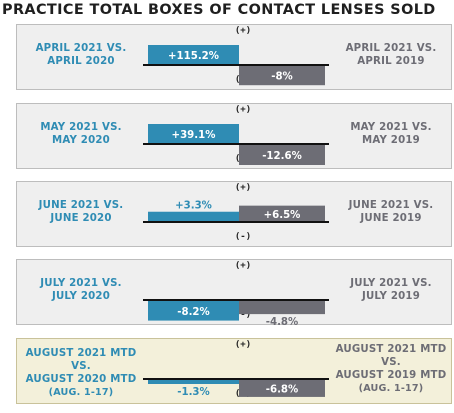  What do you see at coordinates (391, 48) in the screenshot?
I see `right-label-line: APRIL 2021 VS.` at bounding box center [391, 48].